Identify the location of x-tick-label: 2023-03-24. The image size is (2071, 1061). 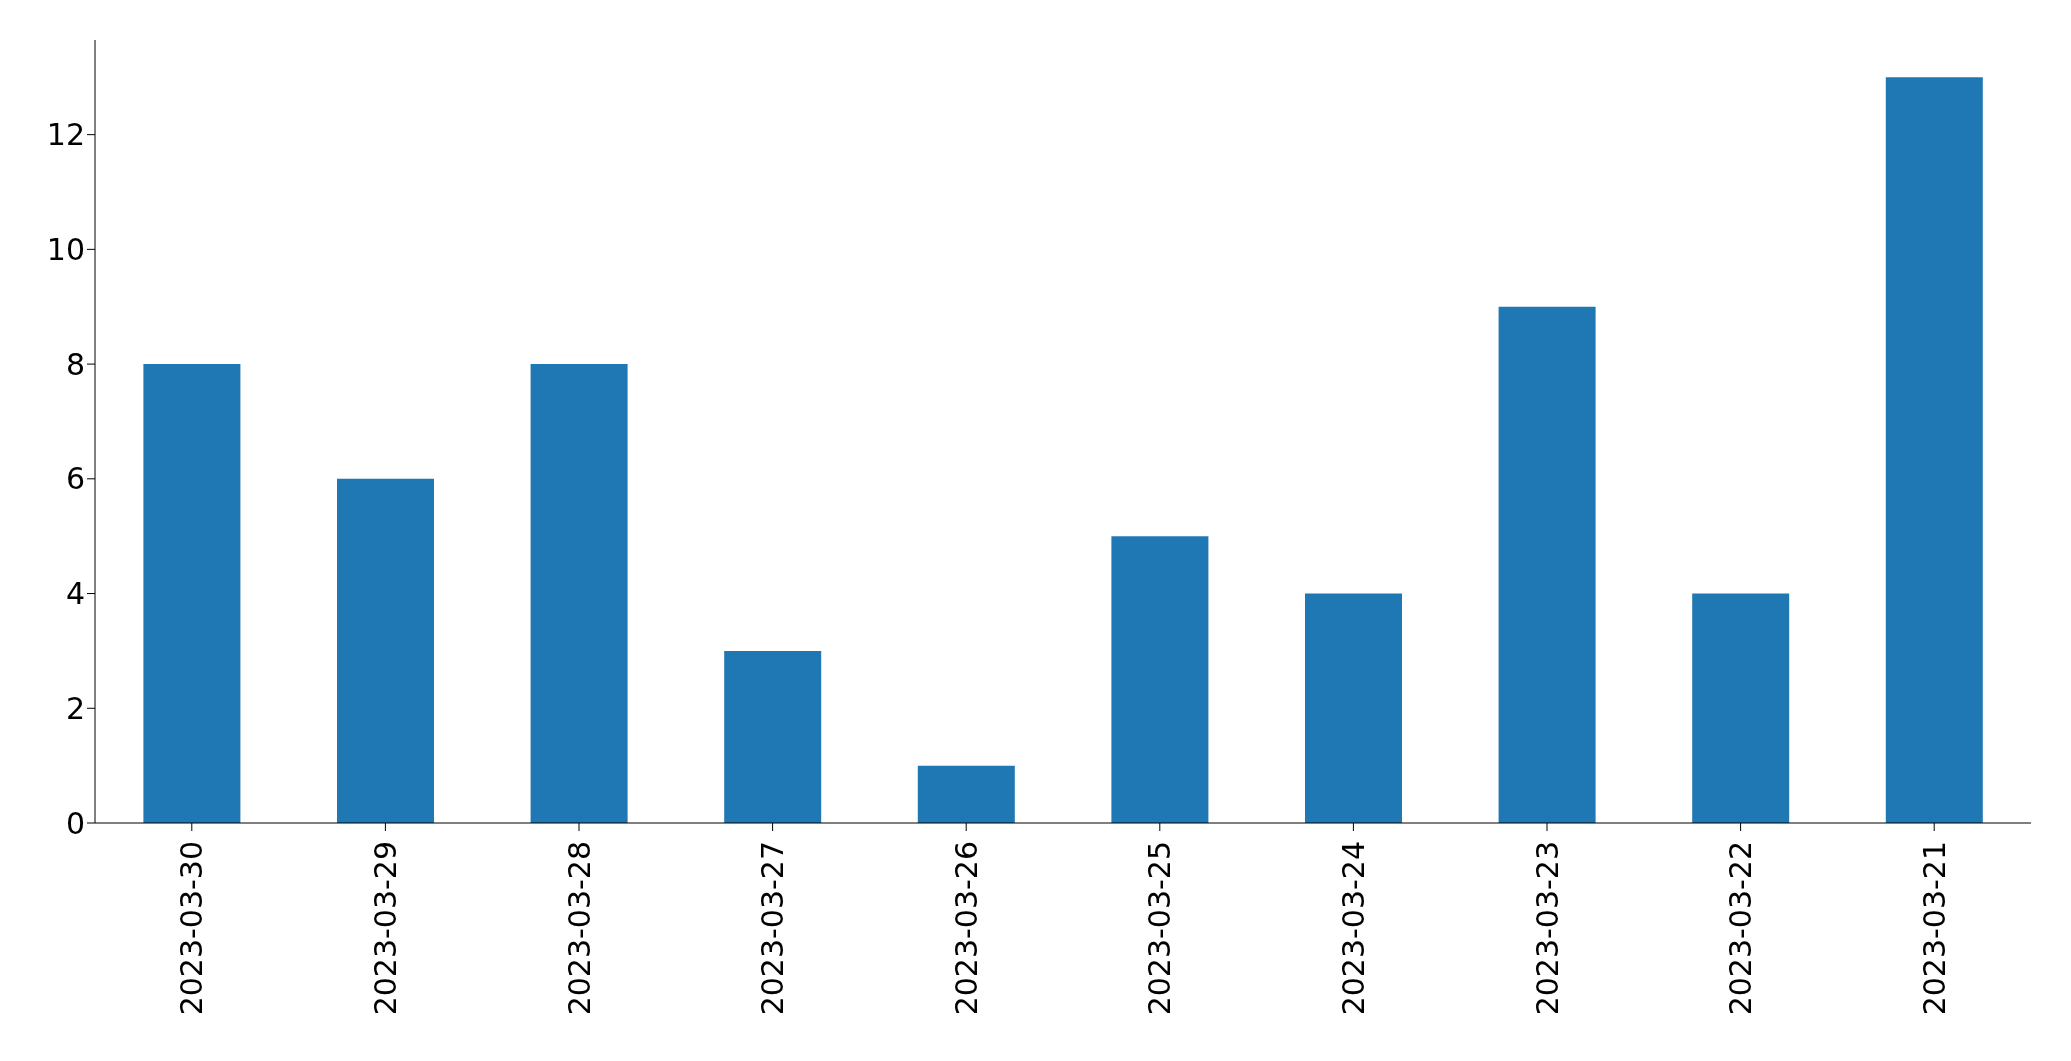
(1353, 928).